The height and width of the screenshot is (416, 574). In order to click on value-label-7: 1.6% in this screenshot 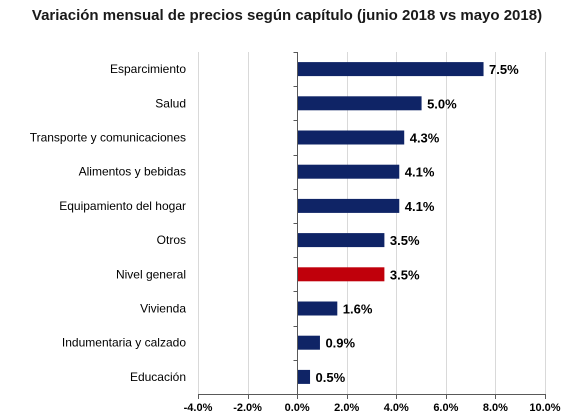, I will do `click(358, 309)`.